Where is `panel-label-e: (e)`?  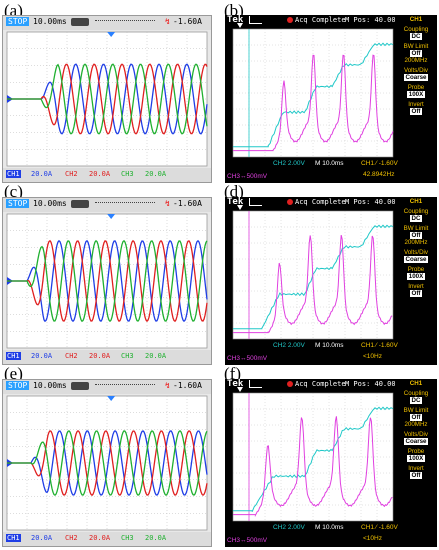 panel-label-e: (e) is located at coordinates (13, 373).